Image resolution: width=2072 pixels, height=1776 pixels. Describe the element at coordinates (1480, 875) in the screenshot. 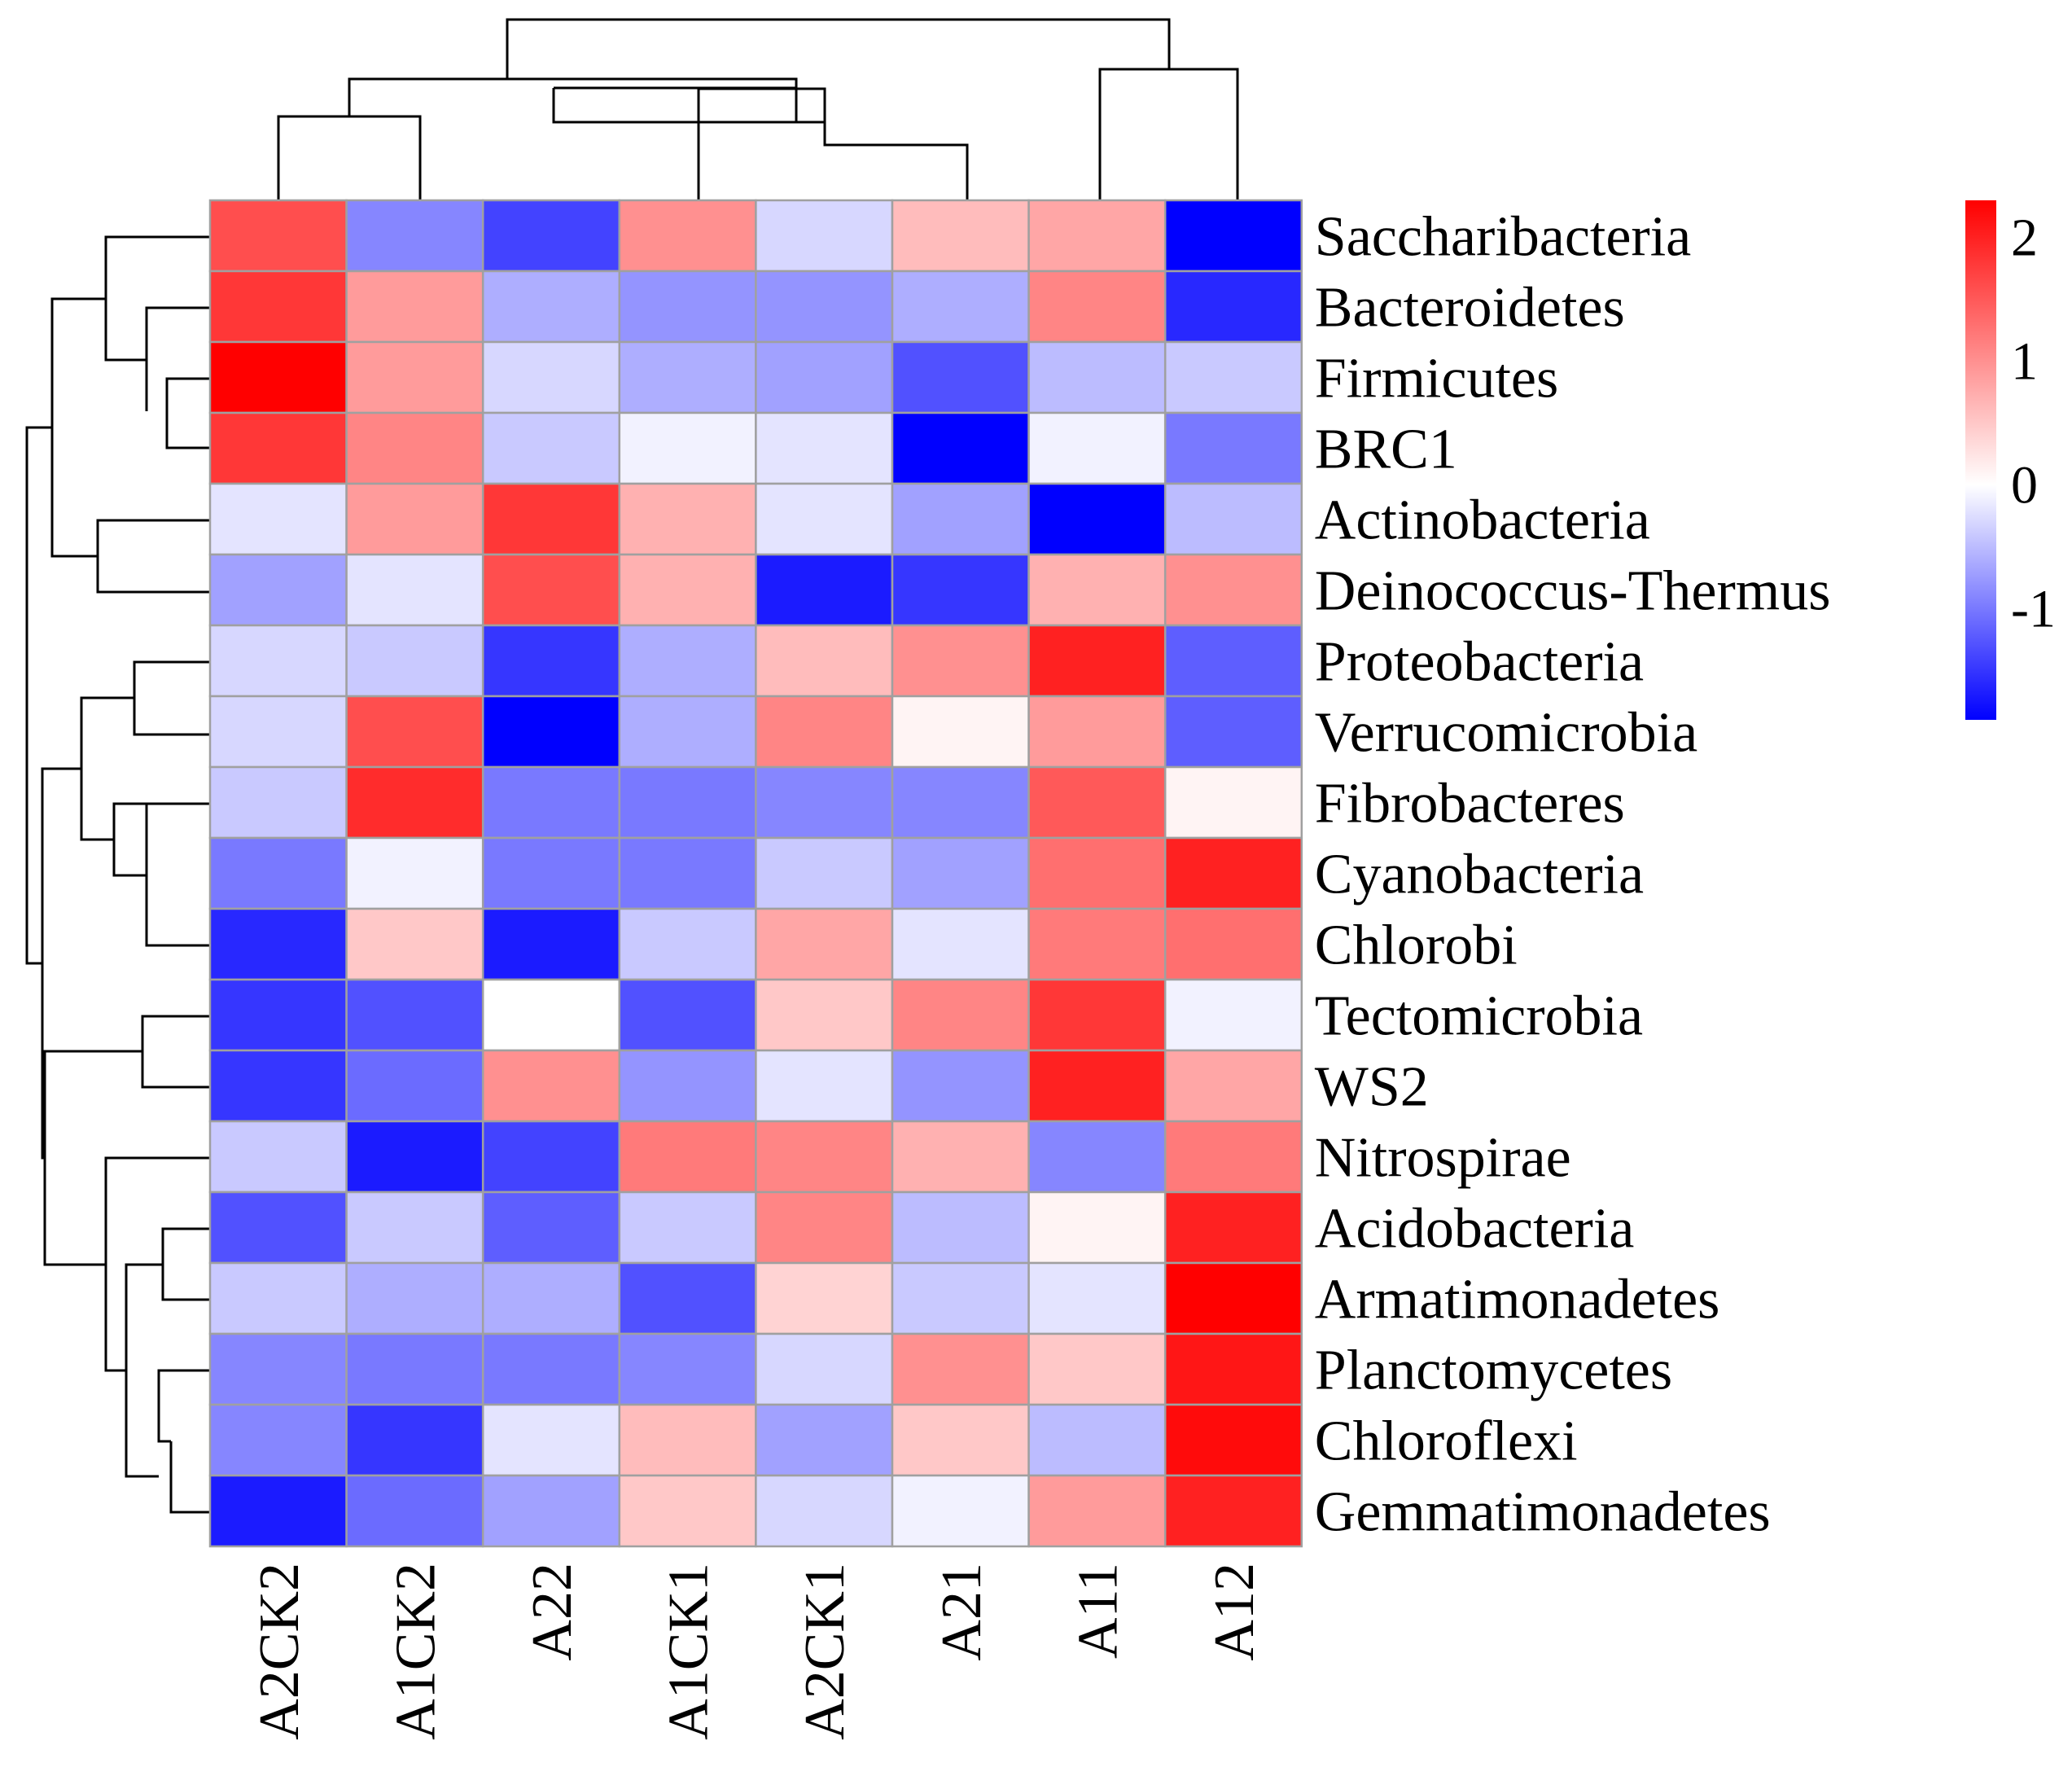

I see `row-label: Cyanobacteria` at that location.